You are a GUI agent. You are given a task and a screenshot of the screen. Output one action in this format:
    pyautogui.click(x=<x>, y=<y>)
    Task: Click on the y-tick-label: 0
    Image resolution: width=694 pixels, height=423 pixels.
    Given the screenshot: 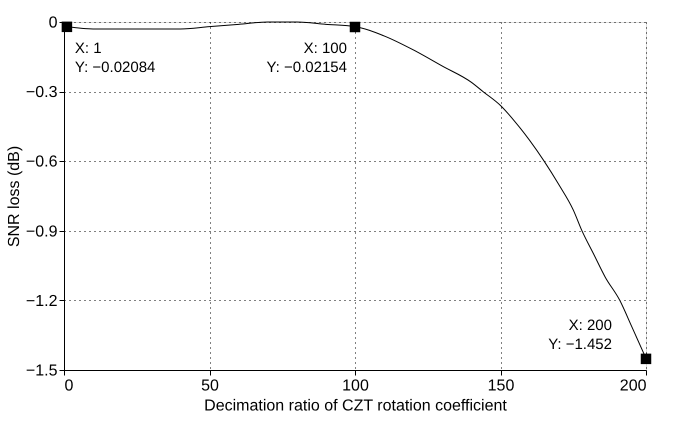 What is the action you would take?
    pyautogui.click(x=53, y=23)
    